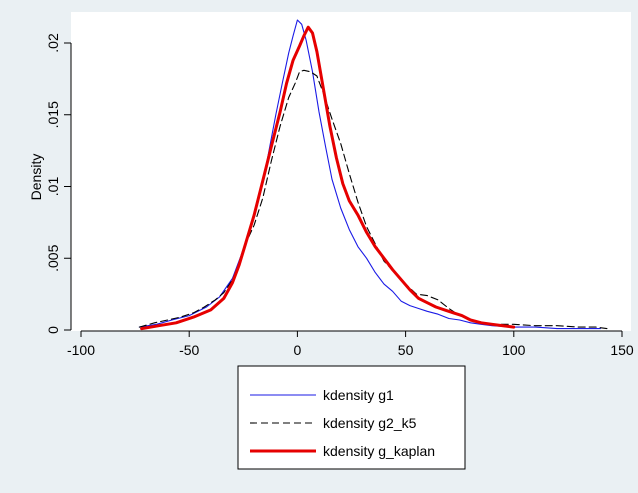 The height and width of the screenshot is (493, 638). Describe the element at coordinates (622, 350) in the screenshot. I see `x-tick-label: 150` at that location.